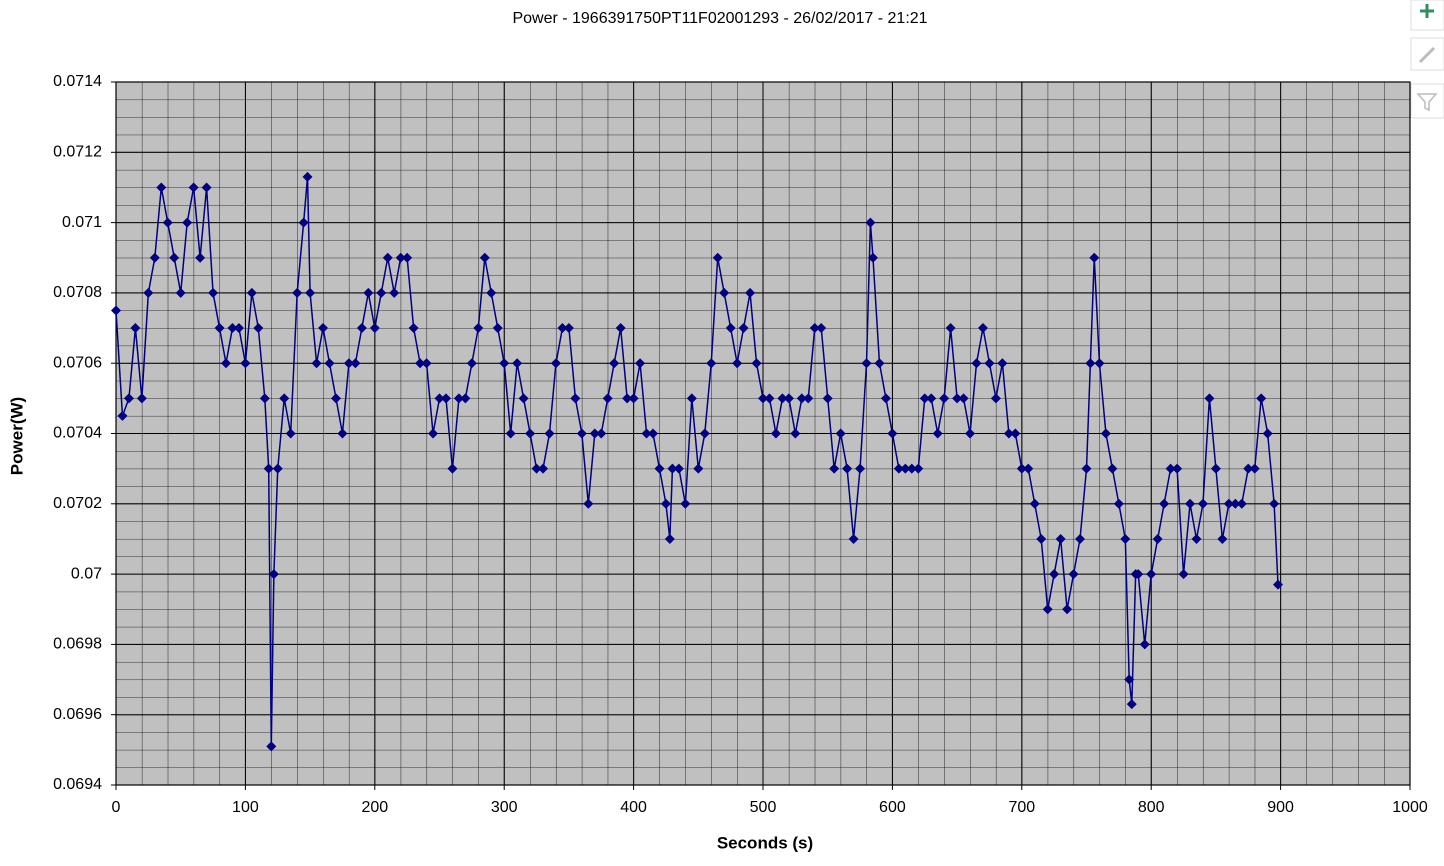  Describe the element at coordinates (77, 362) in the screenshot. I see `y-tick-label: 0.0706` at that location.